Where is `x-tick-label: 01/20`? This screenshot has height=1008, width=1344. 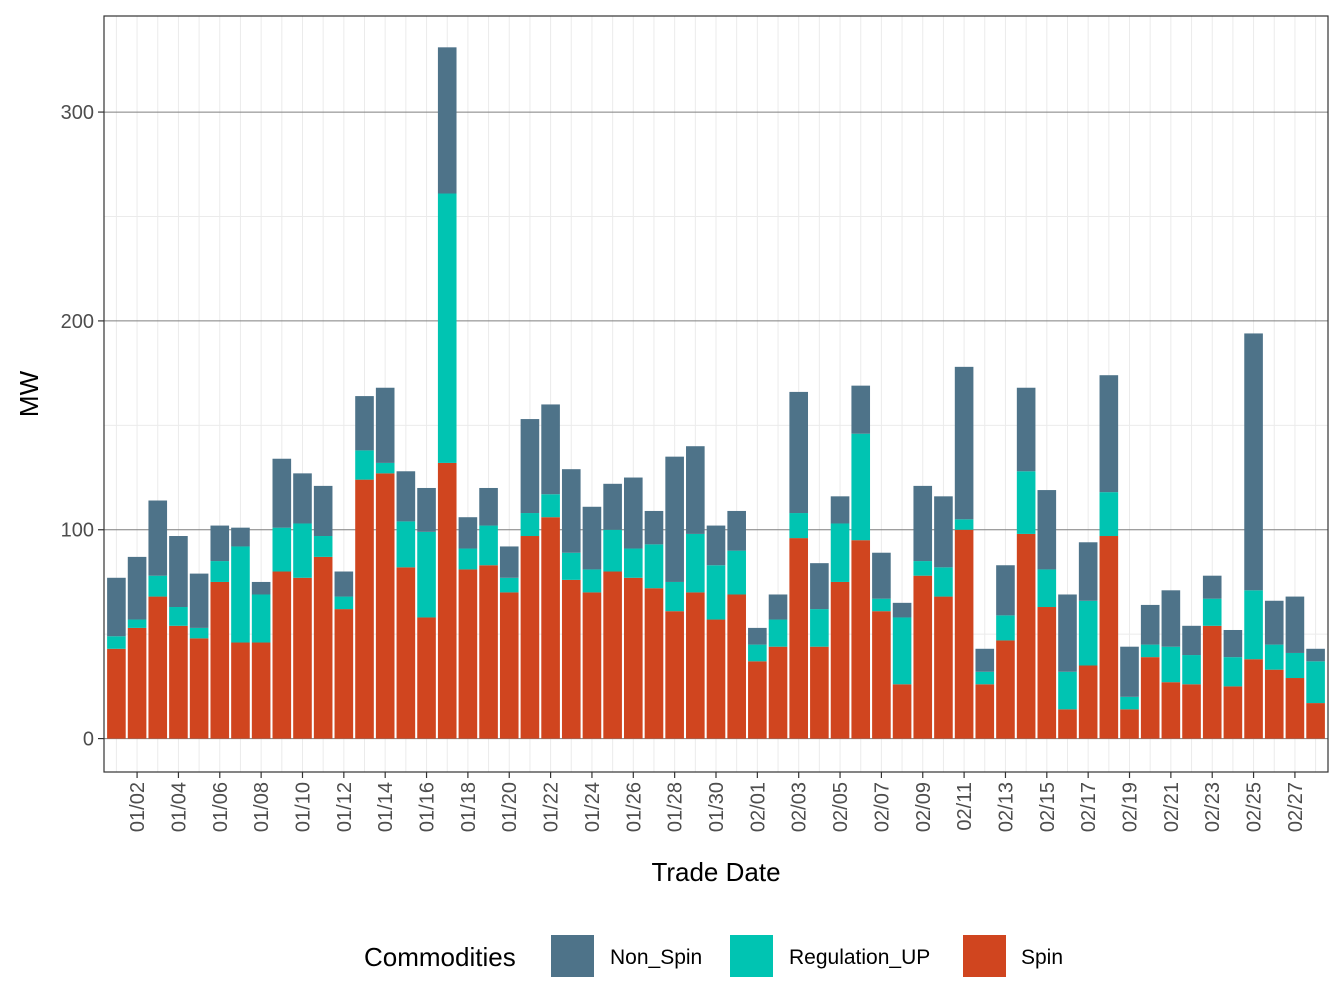
x-tick-label: 01/20 is located at coordinates (510, 807).